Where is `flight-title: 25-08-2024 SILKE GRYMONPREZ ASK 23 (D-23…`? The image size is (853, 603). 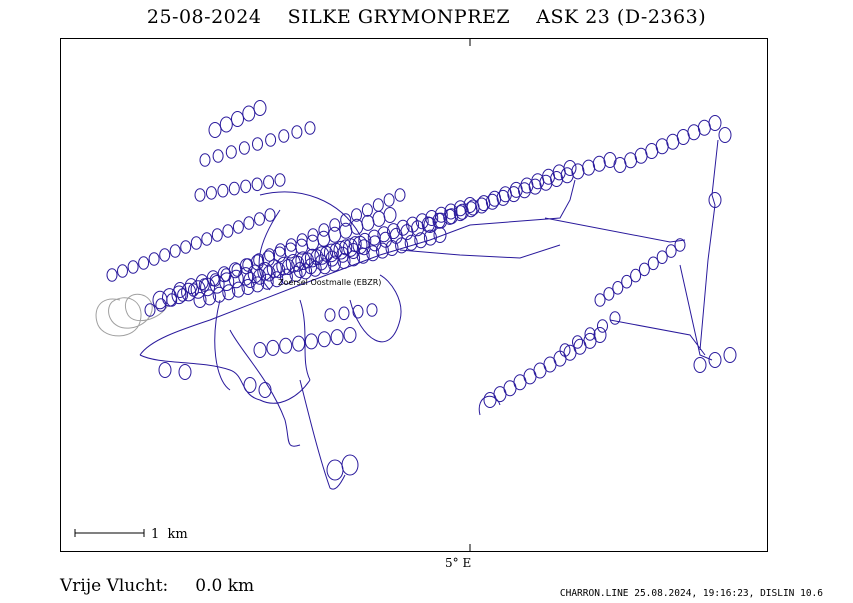 flight-title: 25-08-2024 SILKE GRYMONPREZ ASK 23 (D-23… is located at coordinates (426, 17).